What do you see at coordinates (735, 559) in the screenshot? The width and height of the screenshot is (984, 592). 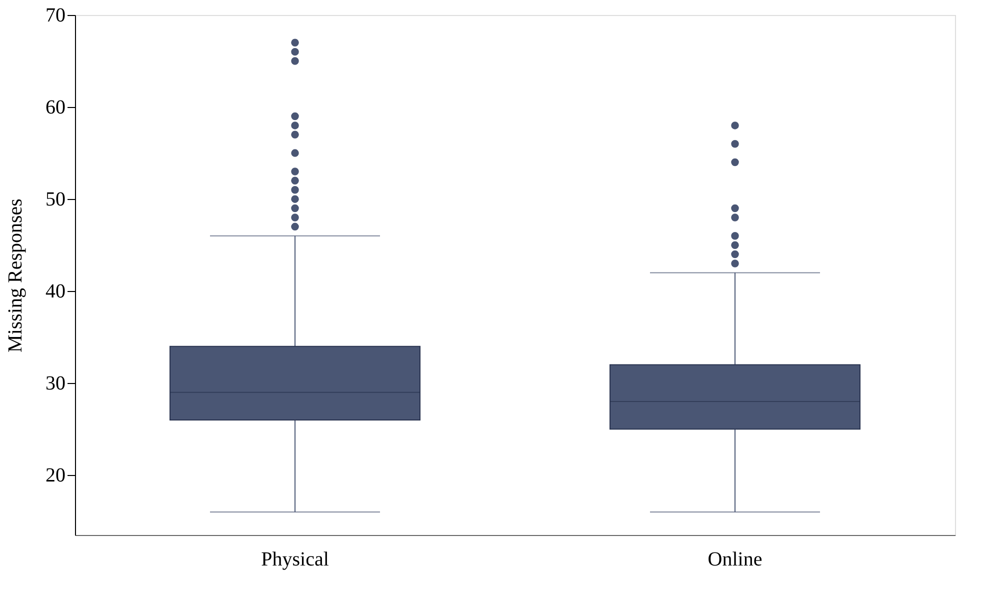 I see `x-tick-label: Online` at bounding box center [735, 559].